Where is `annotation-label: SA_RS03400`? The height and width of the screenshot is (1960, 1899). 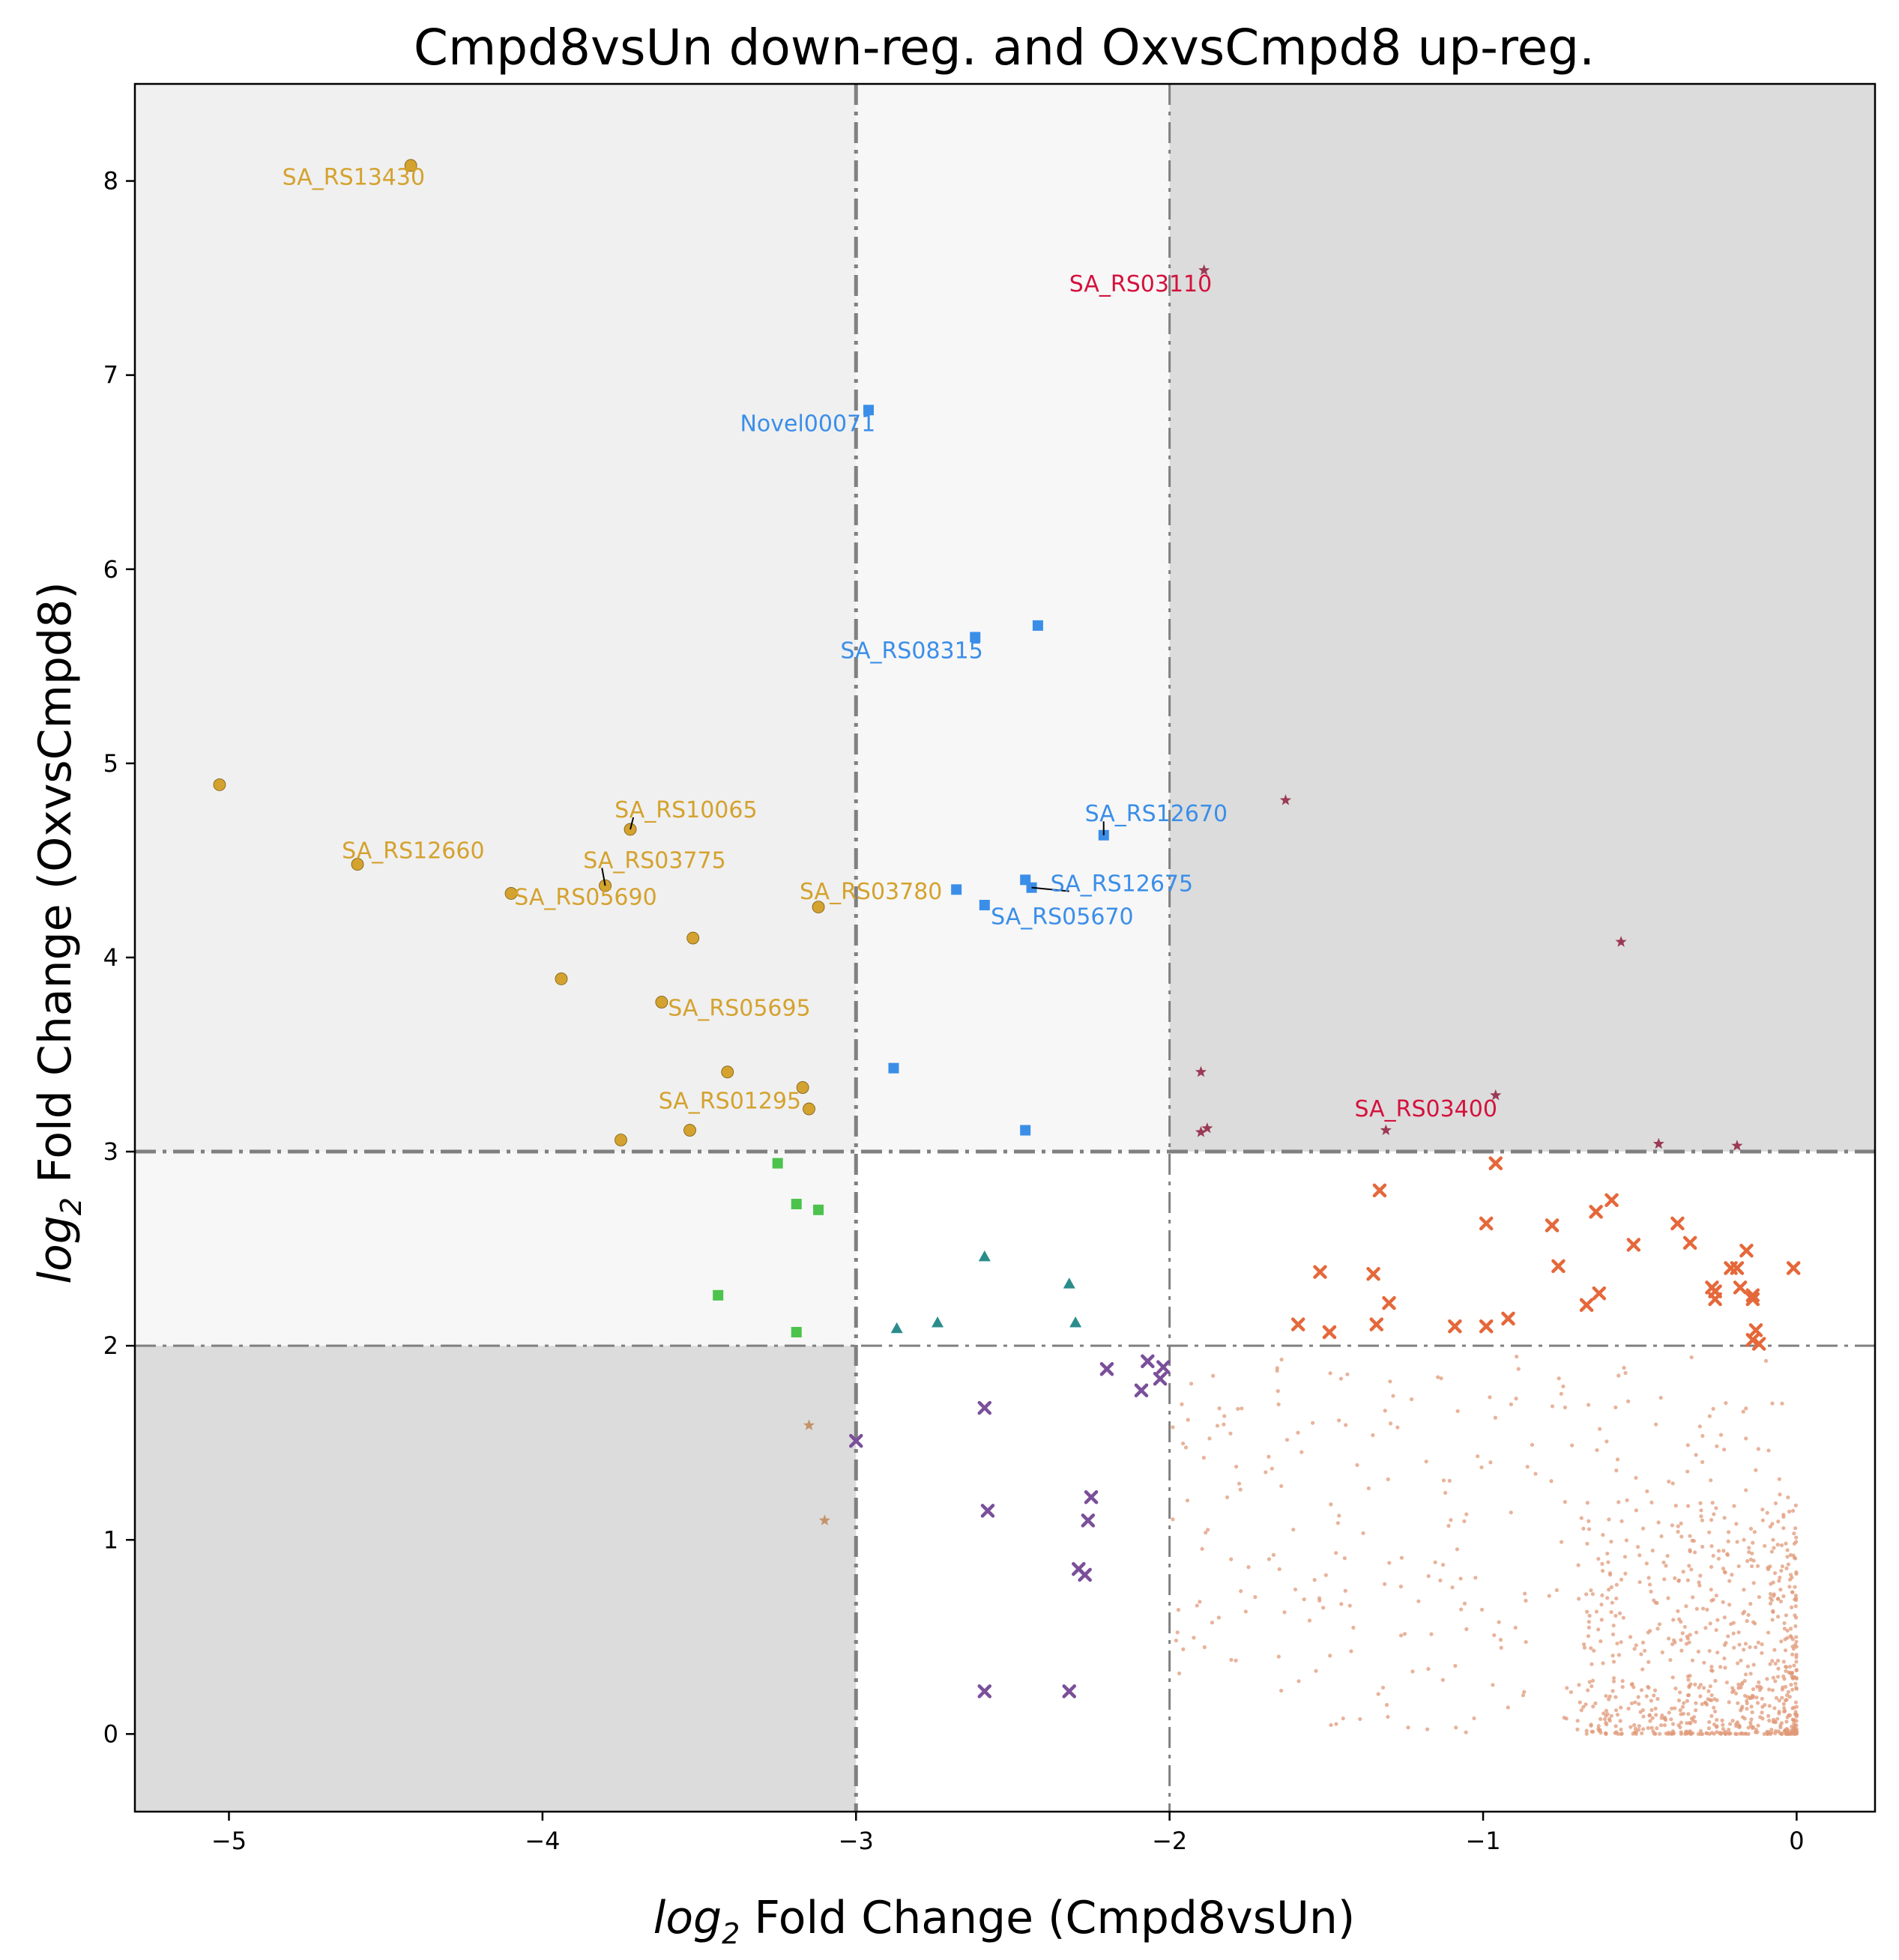
annotation-label: SA_RS03400 is located at coordinates (1425, 1109).